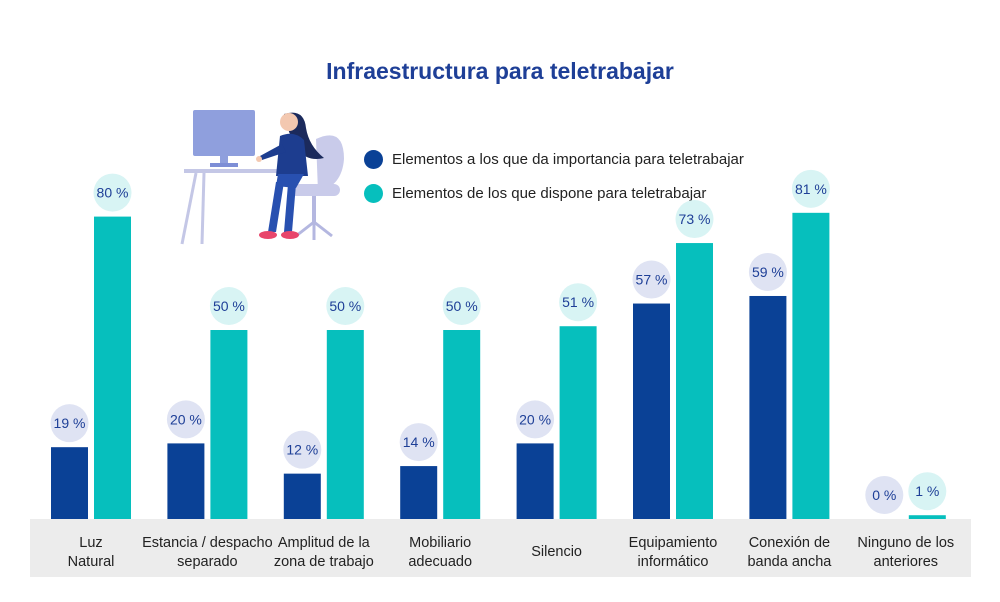  I want to click on category-label: Amplitud de la, so click(324, 543).